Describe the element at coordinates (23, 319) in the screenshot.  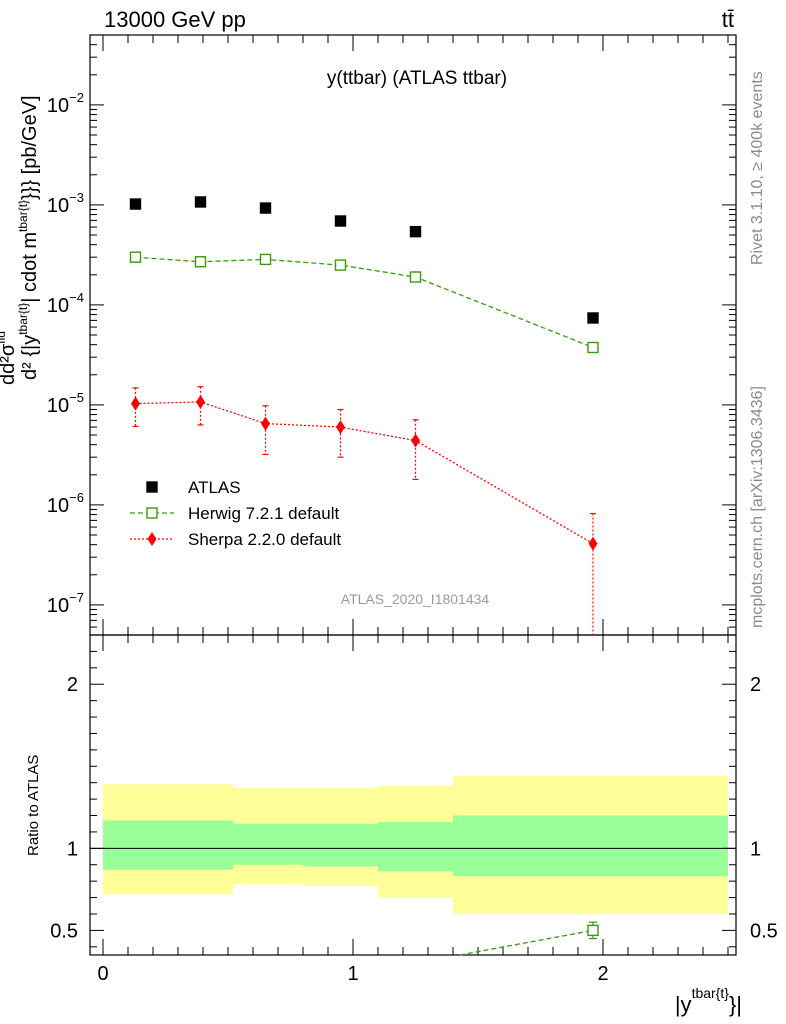
I see `ylabel-den-sup: tbar{t}` at that location.